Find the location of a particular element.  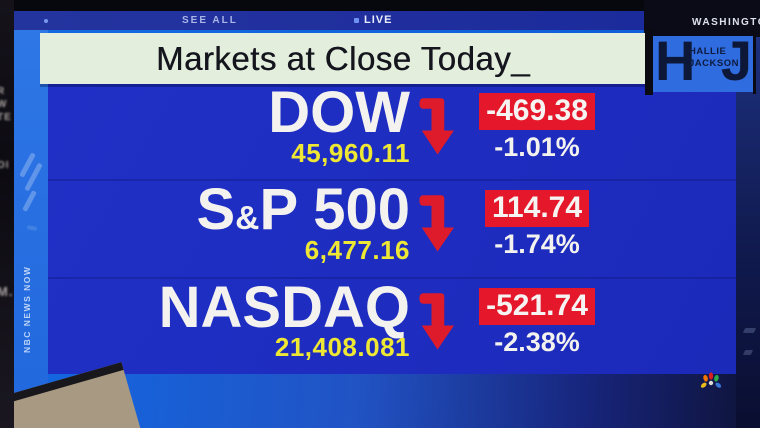

index-close-value: 45,960.11 is located at coordinates (350, 152).